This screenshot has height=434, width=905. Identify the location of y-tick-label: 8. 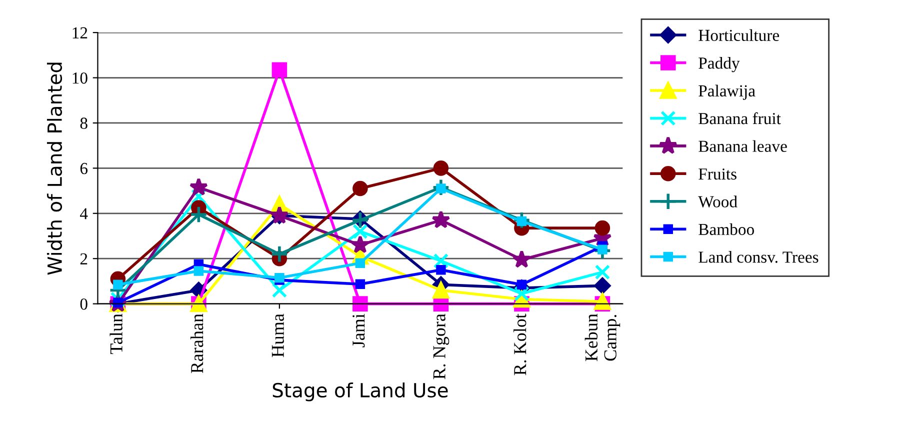
(84, 123).